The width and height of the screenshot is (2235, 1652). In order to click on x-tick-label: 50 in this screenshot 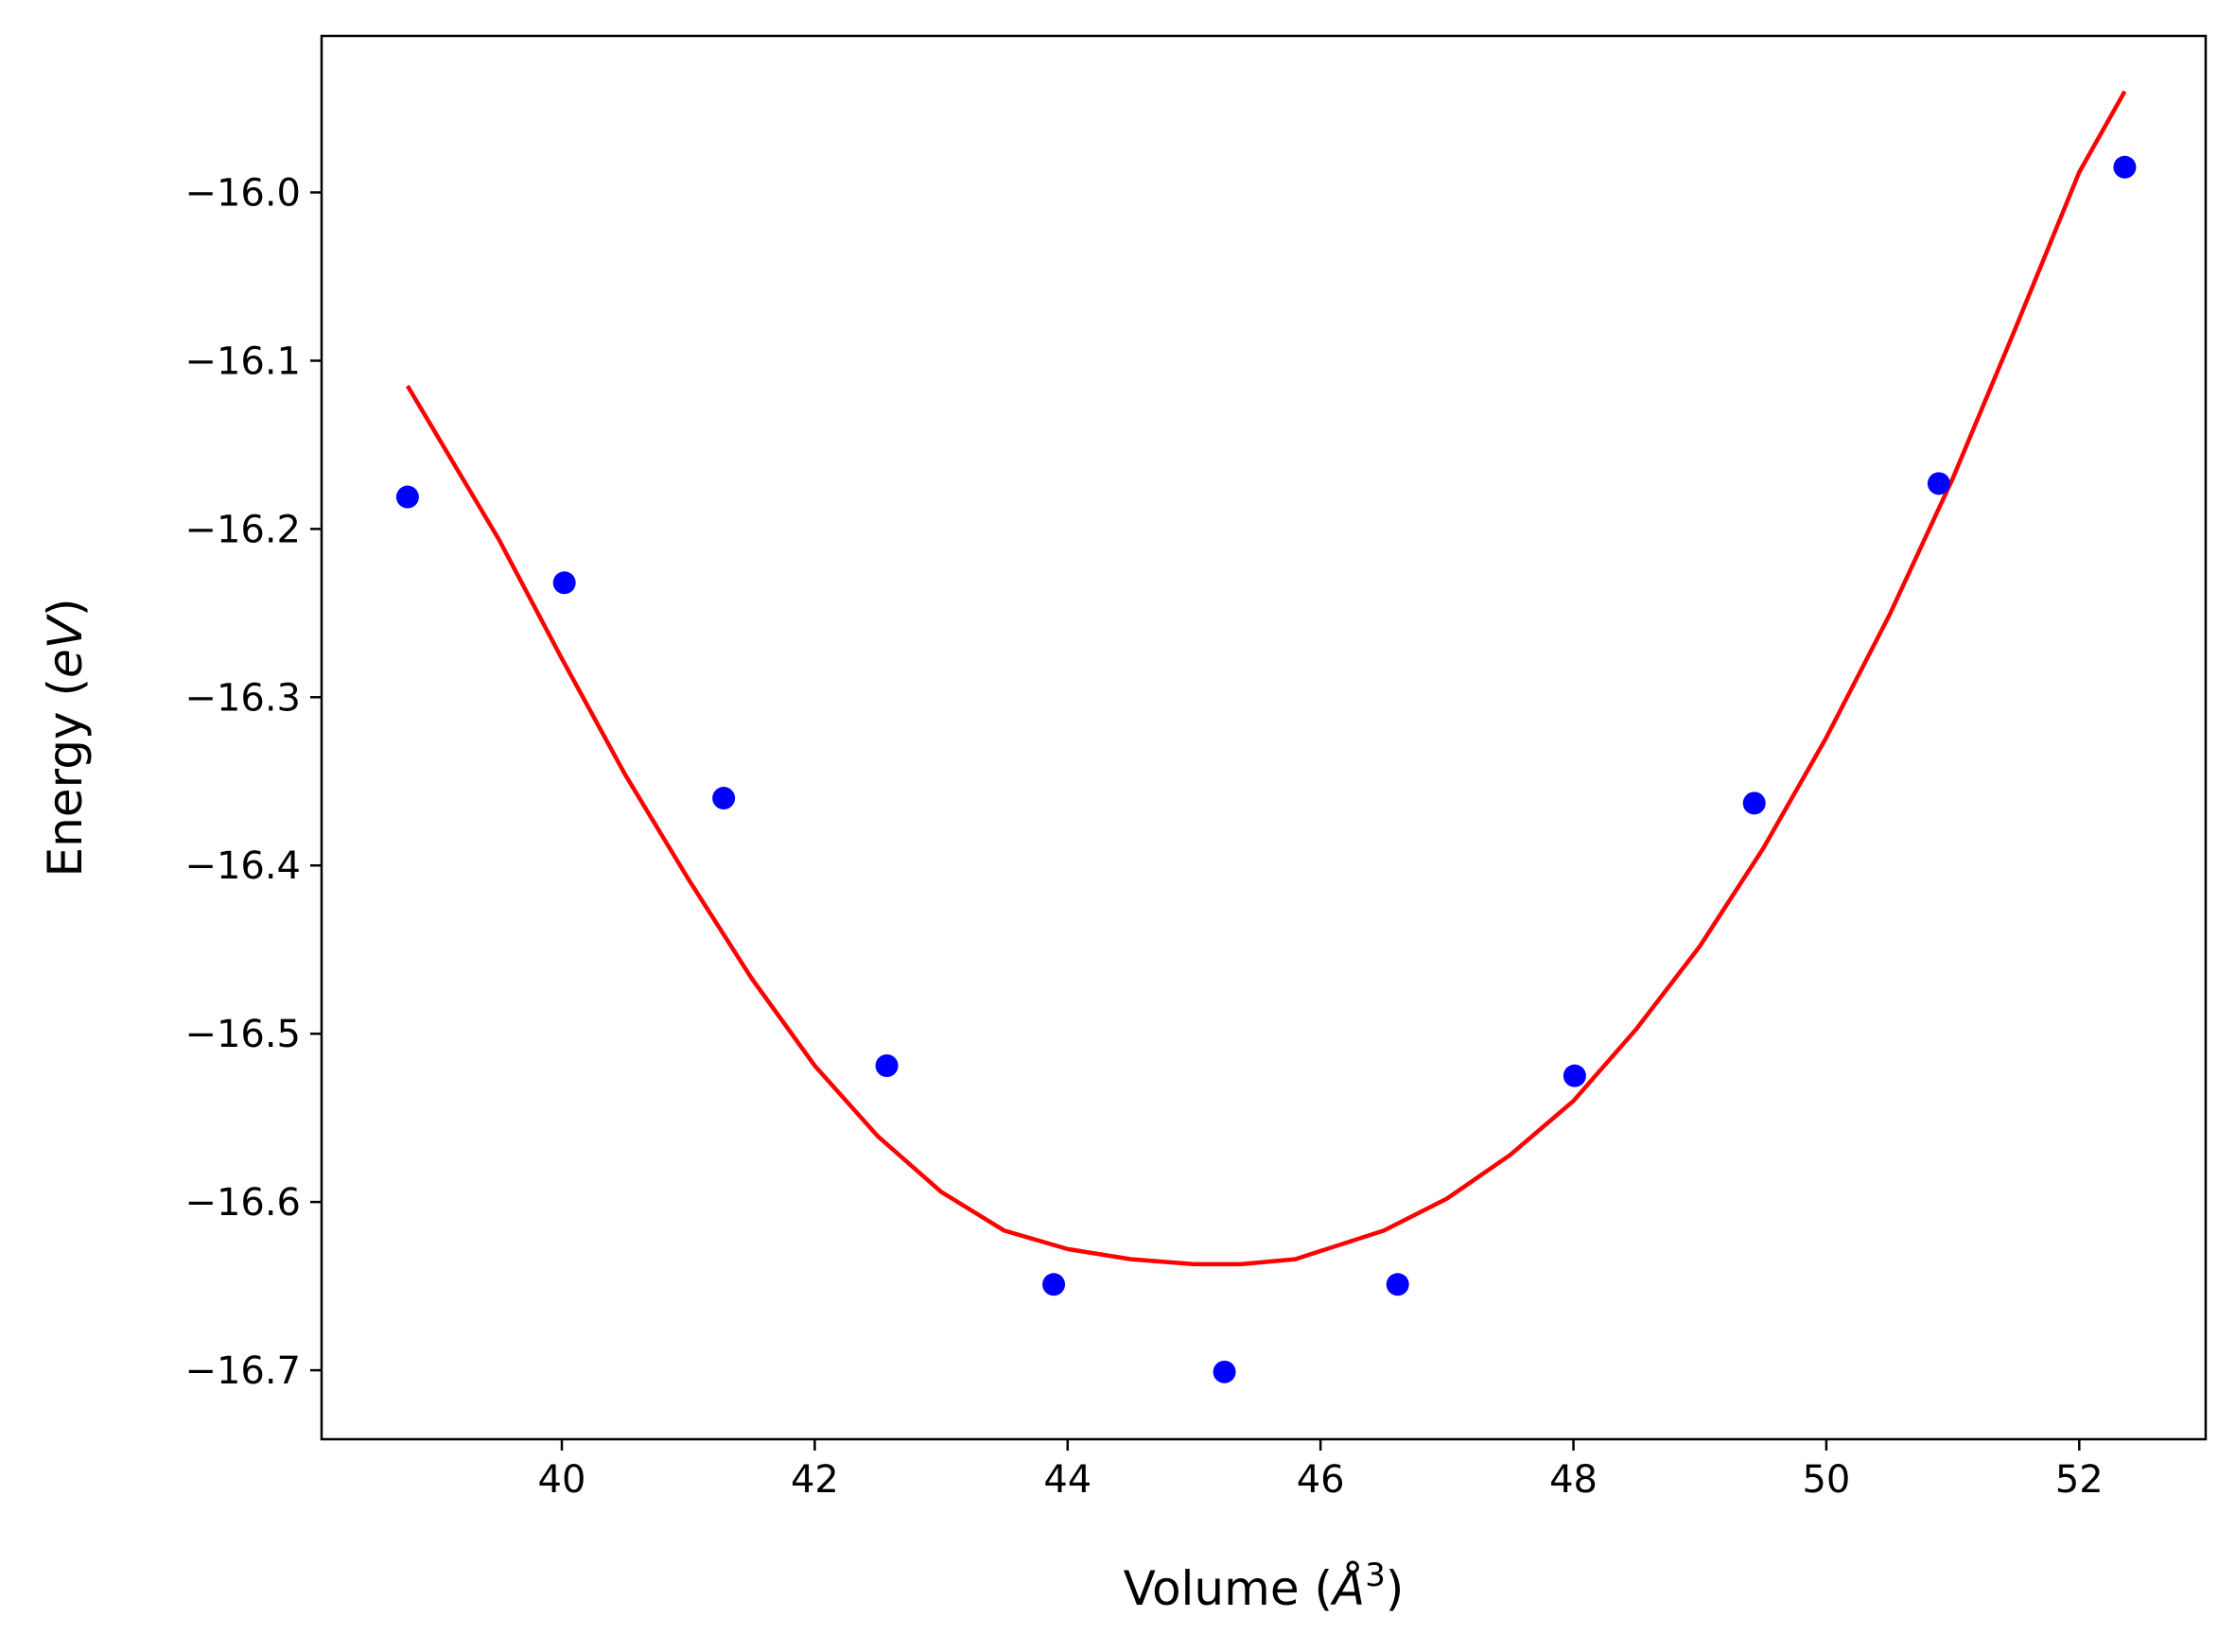, I will do `click(1826, 1480)`.